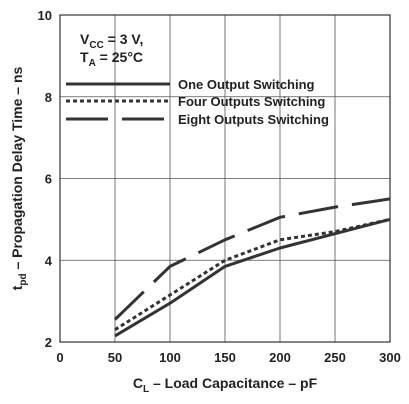  I want to click on x-axis-title-main: C, so click(138, 383).